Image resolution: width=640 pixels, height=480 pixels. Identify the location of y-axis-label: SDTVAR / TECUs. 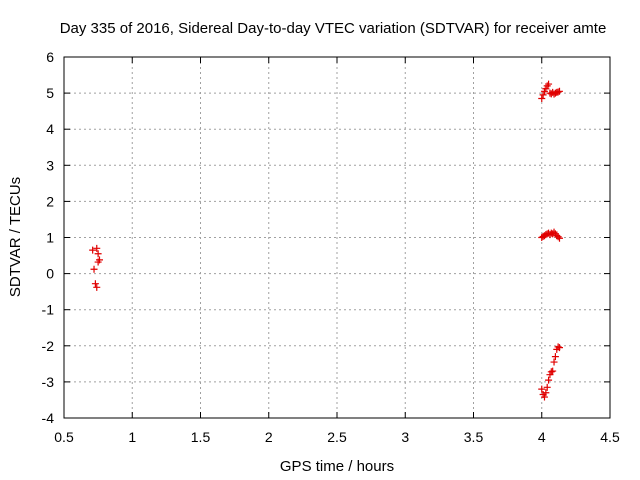
(15, 237).